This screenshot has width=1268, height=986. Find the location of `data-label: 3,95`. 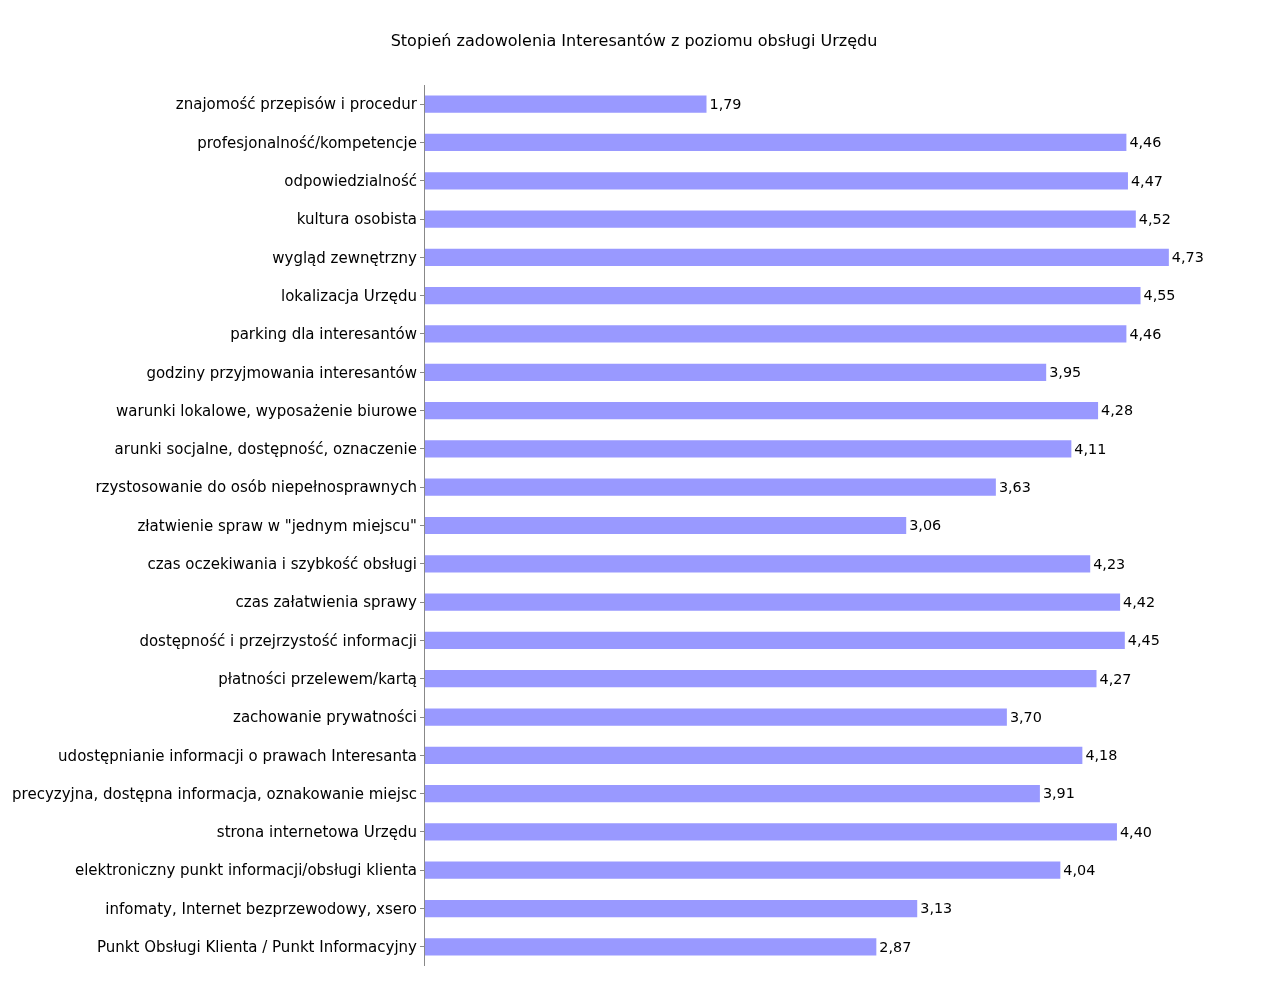

data-label: 3,95 is located at coordinates (1065, 372).